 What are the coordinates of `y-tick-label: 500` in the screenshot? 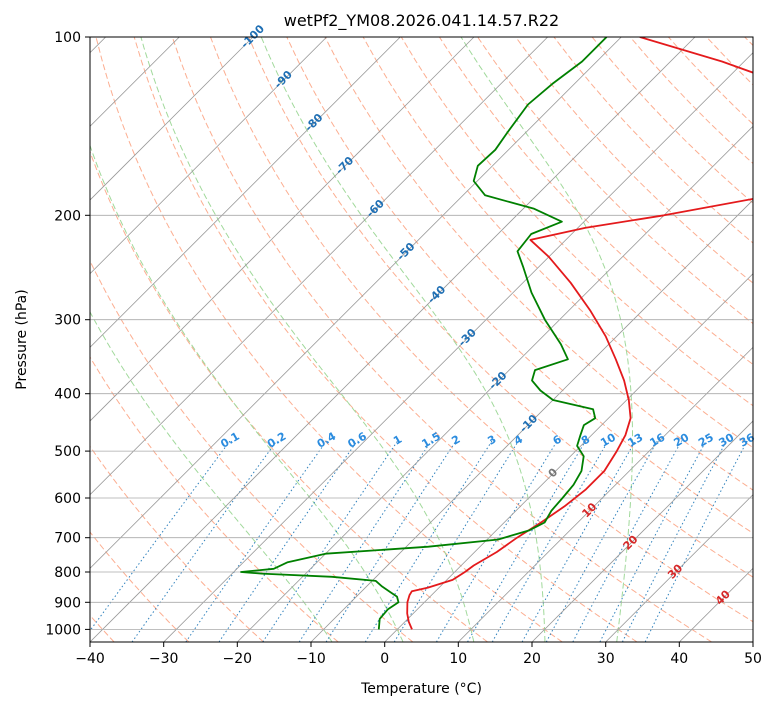 It's located at (67, 452).